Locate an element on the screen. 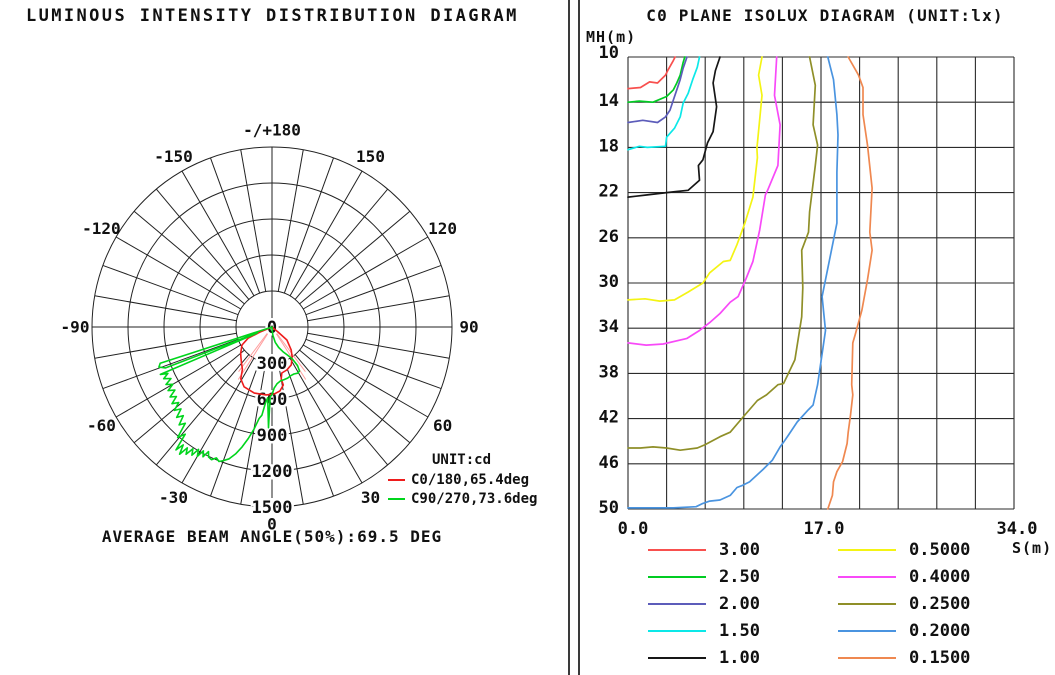  svg-text: 1200 is located at coordinates (272, 472).